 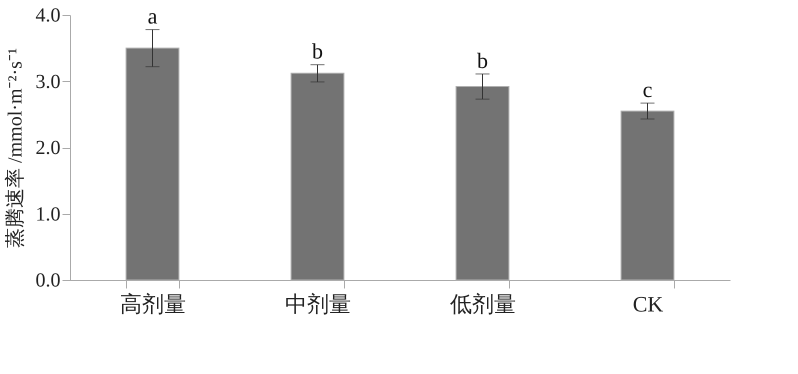 What do you see at coordinates (48, 81) in the screenshot?
I see `y-tick-label: 3.0` at bounding box center [48, 81].